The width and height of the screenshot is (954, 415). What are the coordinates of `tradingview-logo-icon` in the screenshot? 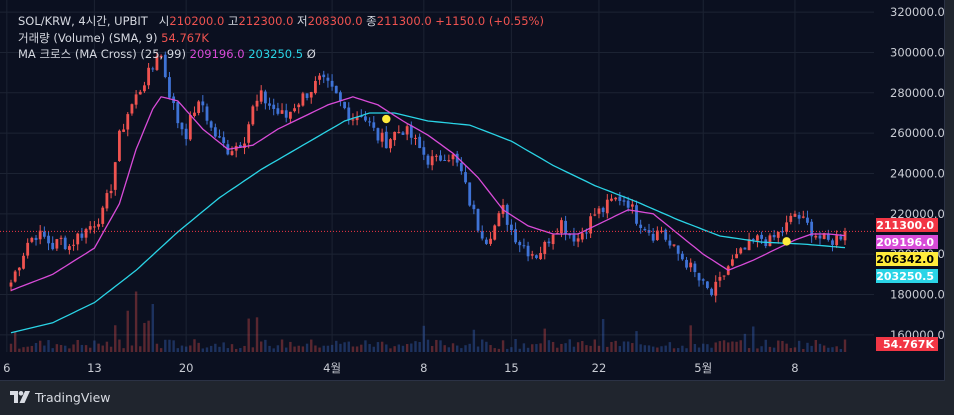 It's located at (20, 397).